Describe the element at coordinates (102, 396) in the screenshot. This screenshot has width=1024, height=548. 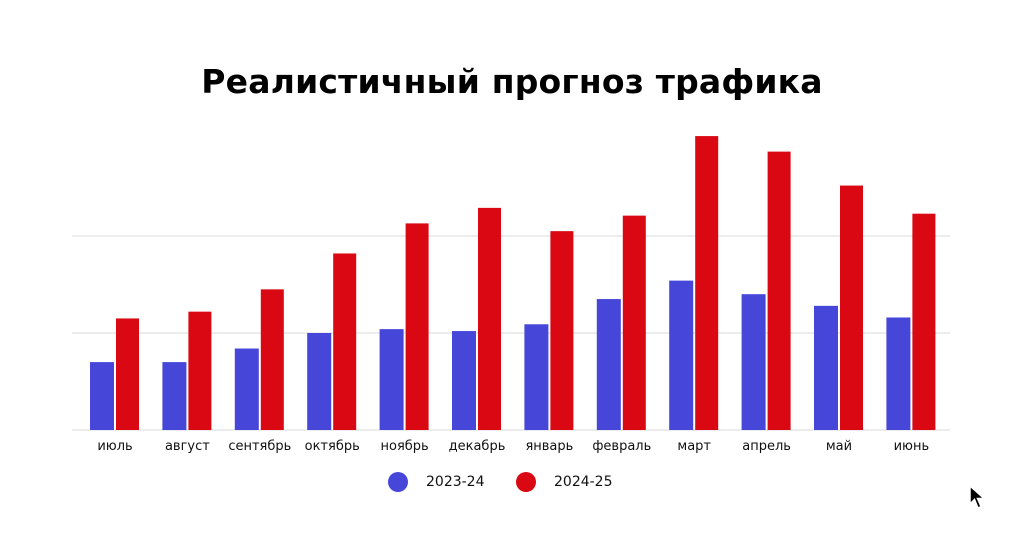
I see `bar-2023-24-июль` at that location.